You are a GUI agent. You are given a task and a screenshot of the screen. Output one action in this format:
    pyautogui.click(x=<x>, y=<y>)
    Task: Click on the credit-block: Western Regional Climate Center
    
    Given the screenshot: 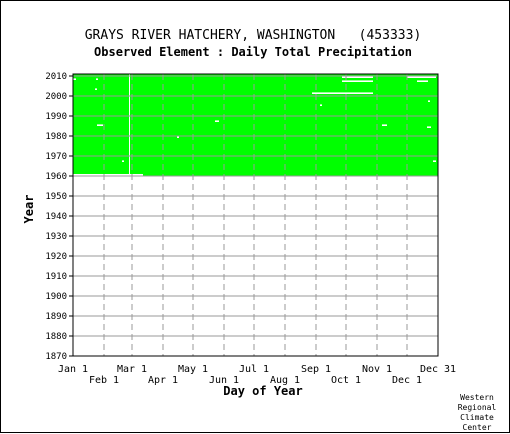 What is the action you would take?
    pyautogui.click(x=477, y=412)
    